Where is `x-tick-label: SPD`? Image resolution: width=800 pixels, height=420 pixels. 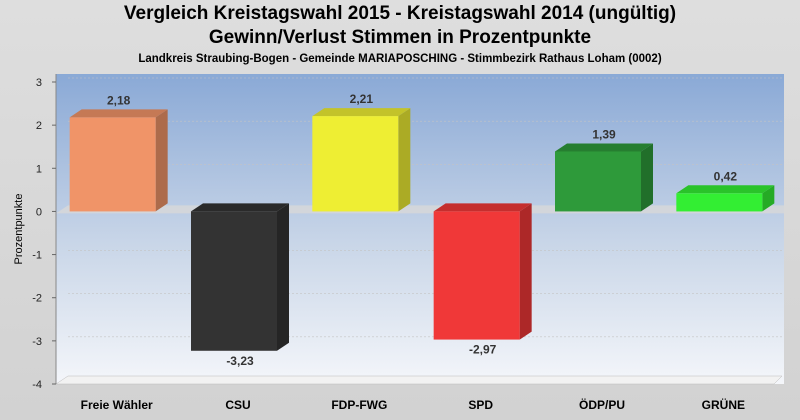 x-tick-label: SPD is located at coordinates (480, 405).